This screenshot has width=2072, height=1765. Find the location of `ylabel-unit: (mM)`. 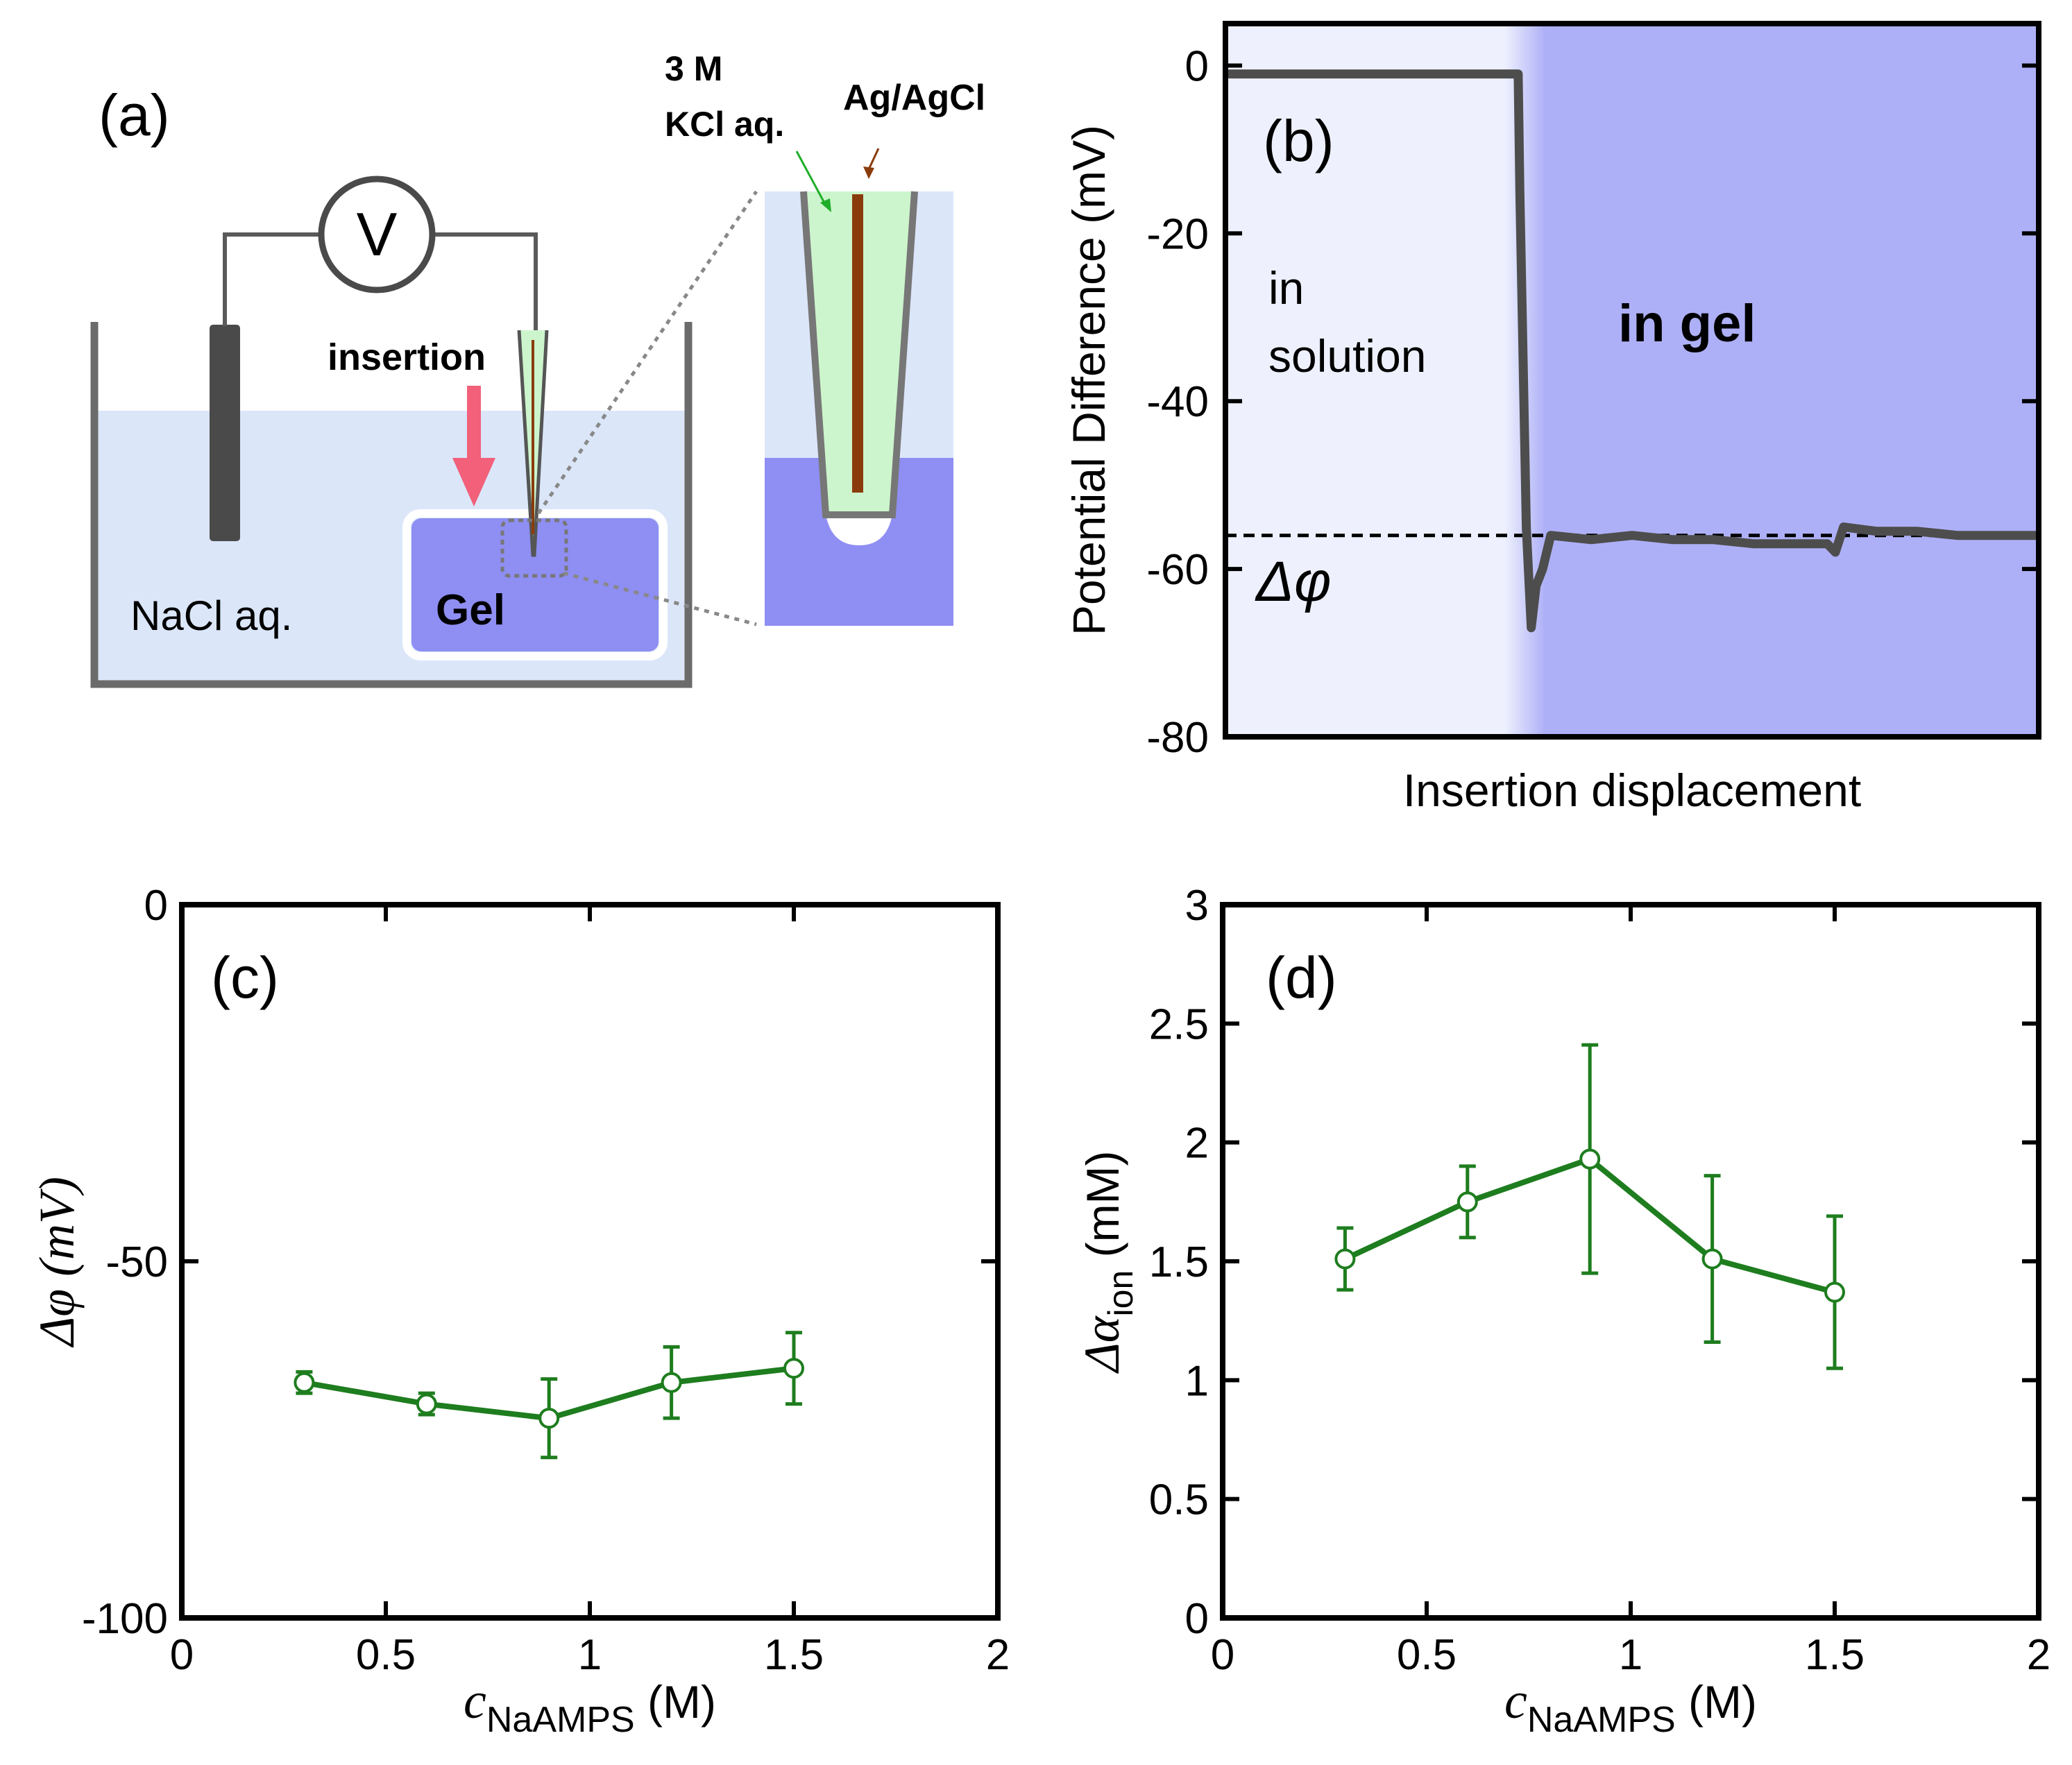

ylabel-unit: (mM) is located at coordinates (1102, 1210).